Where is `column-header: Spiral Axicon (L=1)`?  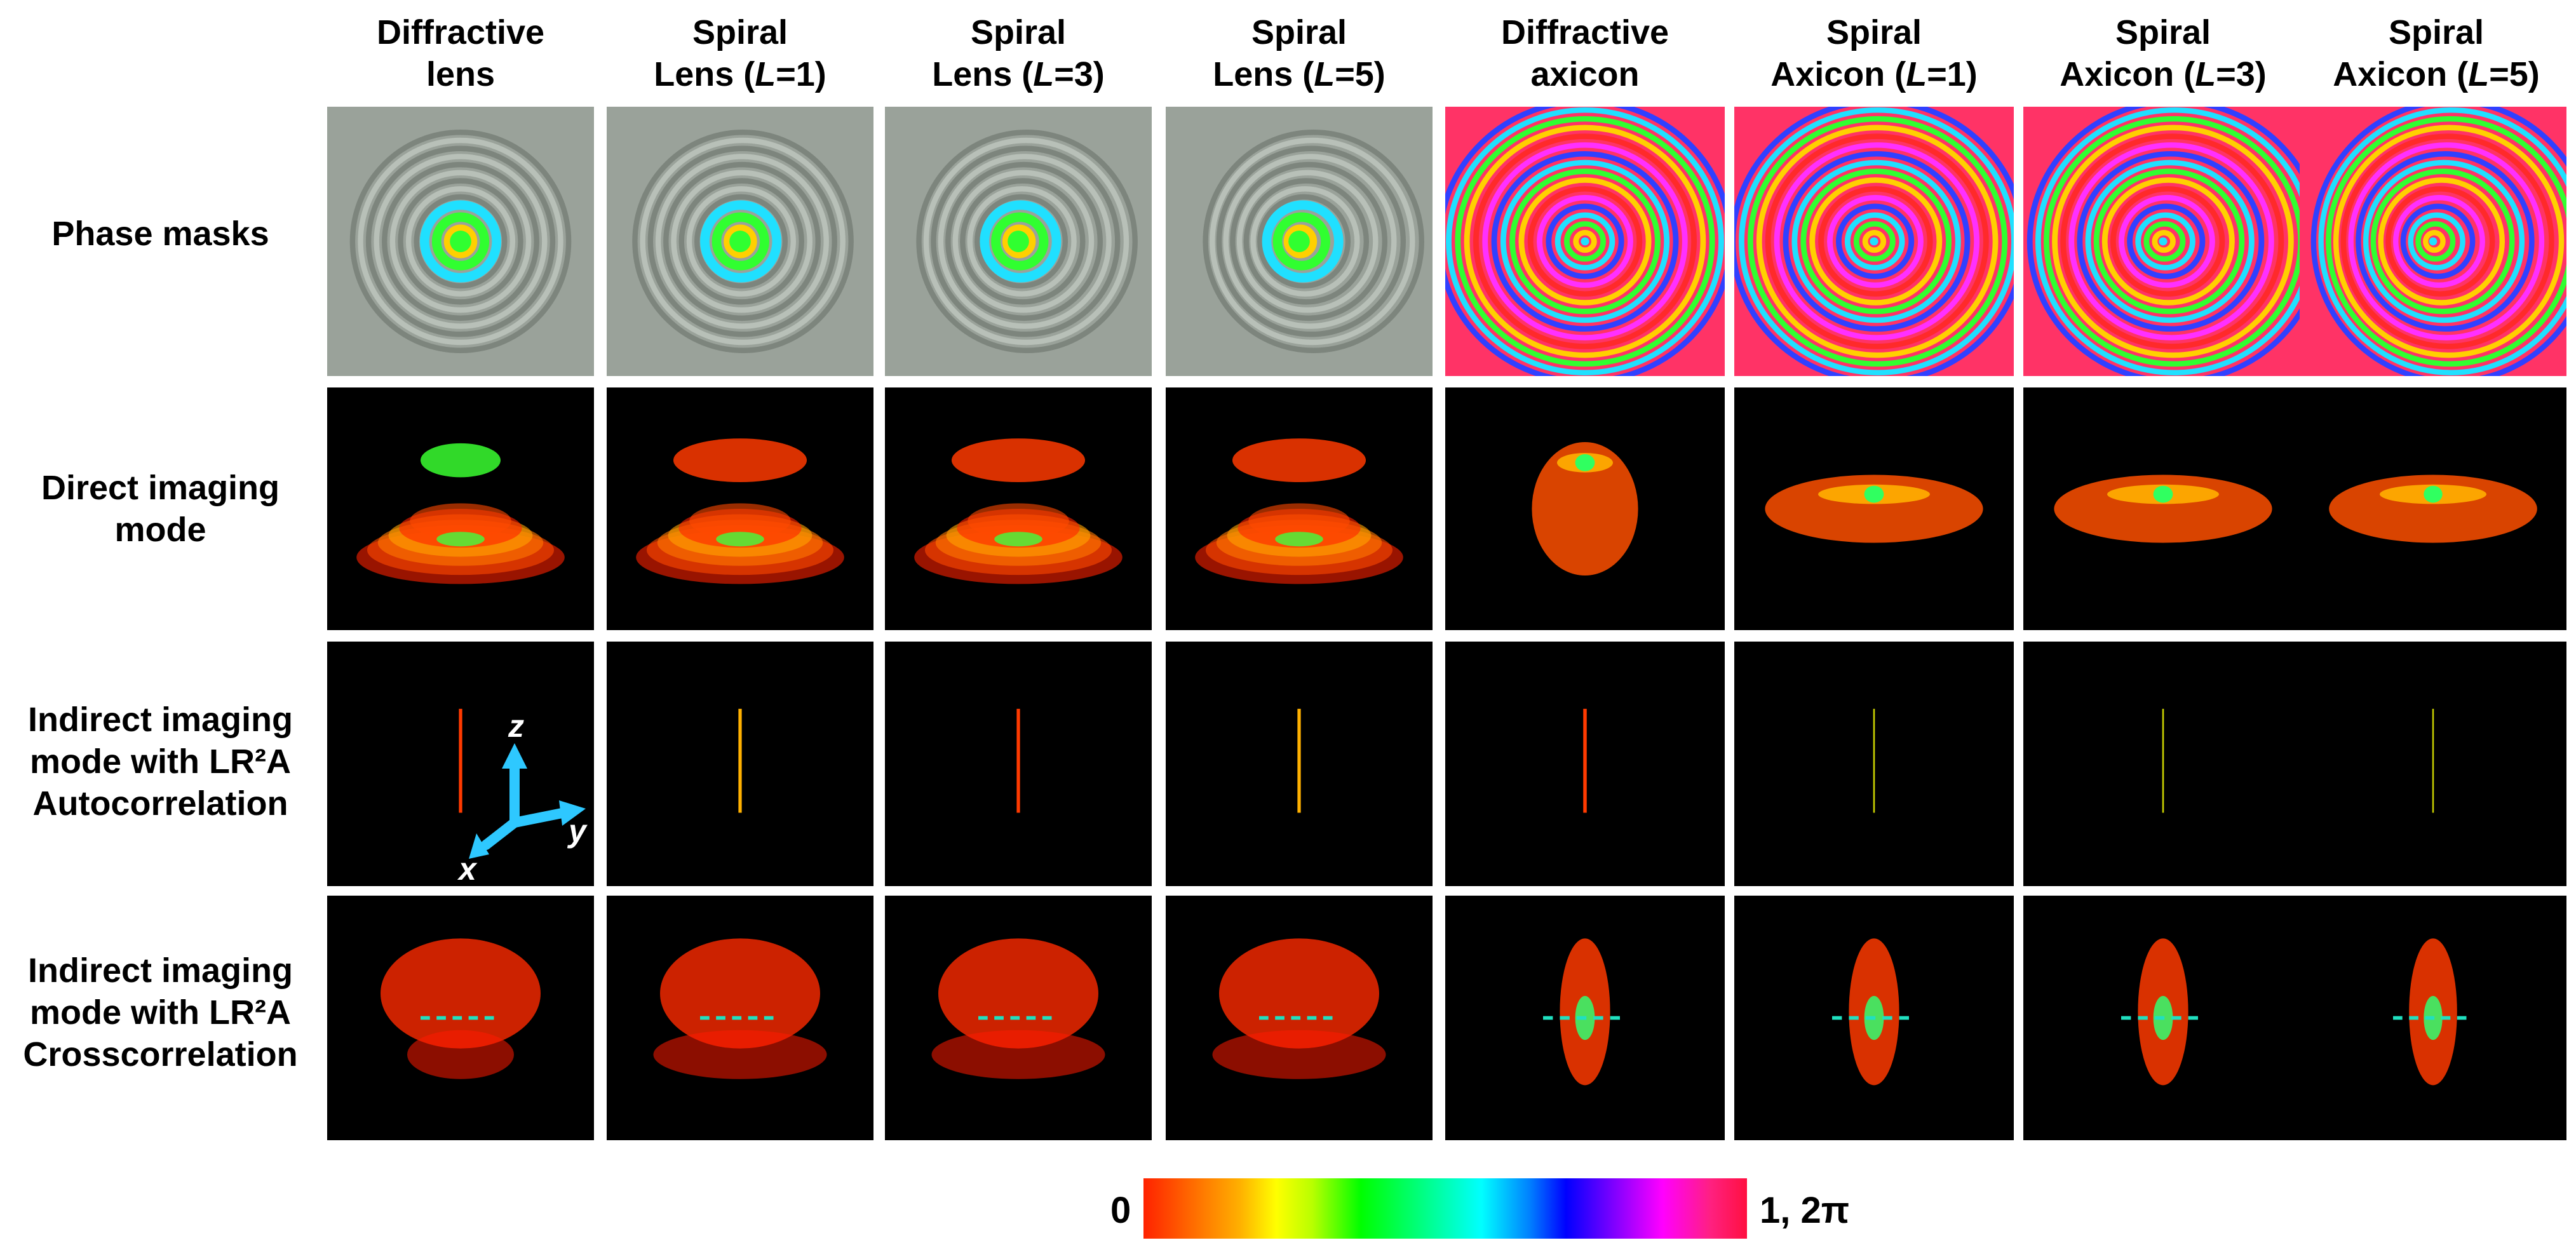 column-header: Spiral Axicon (L=1) is located at coordinates (1874, 59).